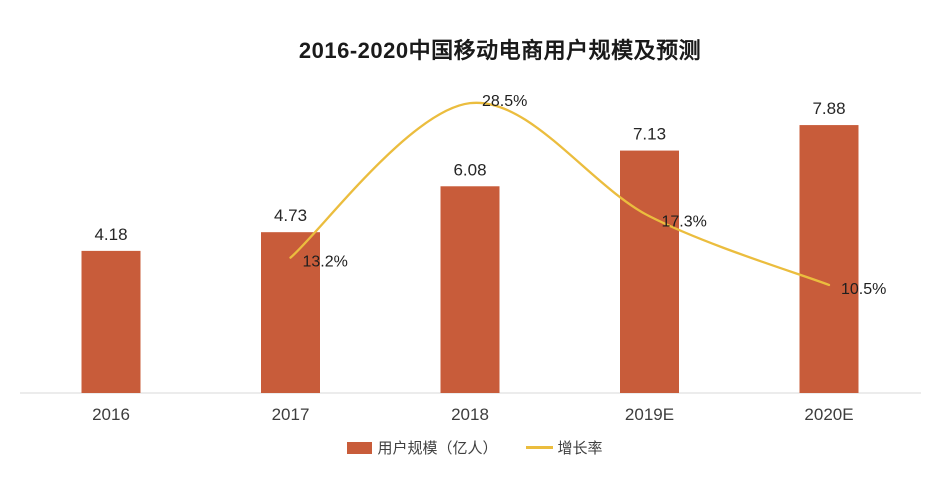  What do you see at coordinates (828, 108) in the screenshot?
I see `bar-value-label: 7.88` at bounding box center [828, 108].